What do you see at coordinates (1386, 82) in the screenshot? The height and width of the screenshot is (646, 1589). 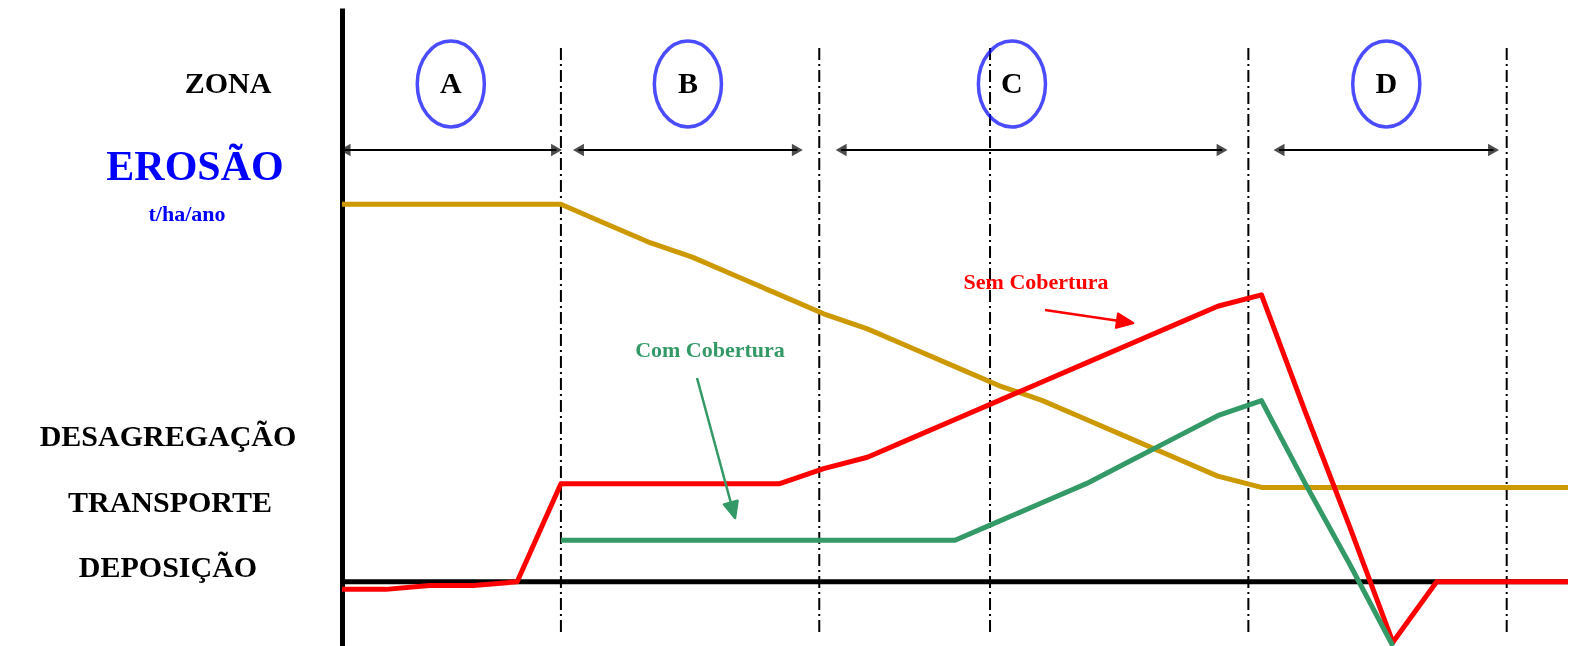 I see `text: D` at bounding box center [1386, 82].